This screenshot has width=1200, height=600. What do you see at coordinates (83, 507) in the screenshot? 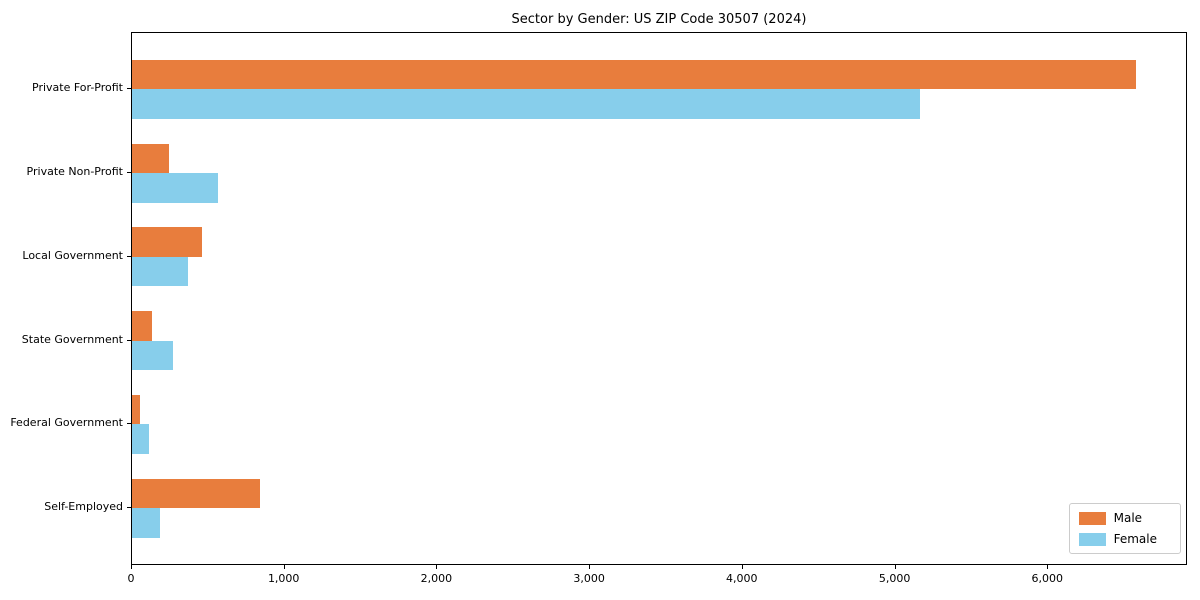
I see `y-label-self-employed: Self-Employed` at bounding box center [83, 507].